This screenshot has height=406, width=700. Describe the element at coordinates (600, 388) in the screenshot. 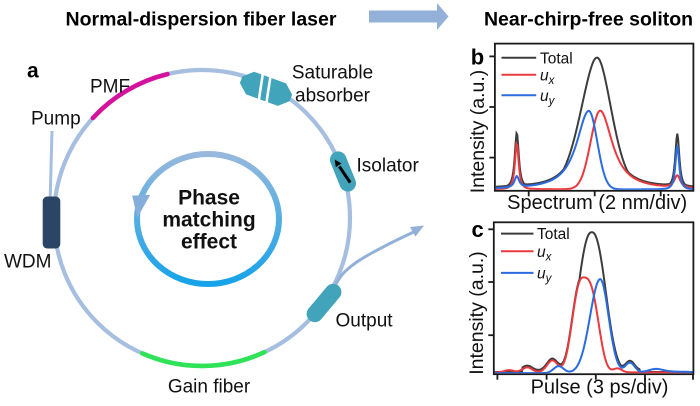

I see `svg-text: Pulse (3 ps/div)` at that location.